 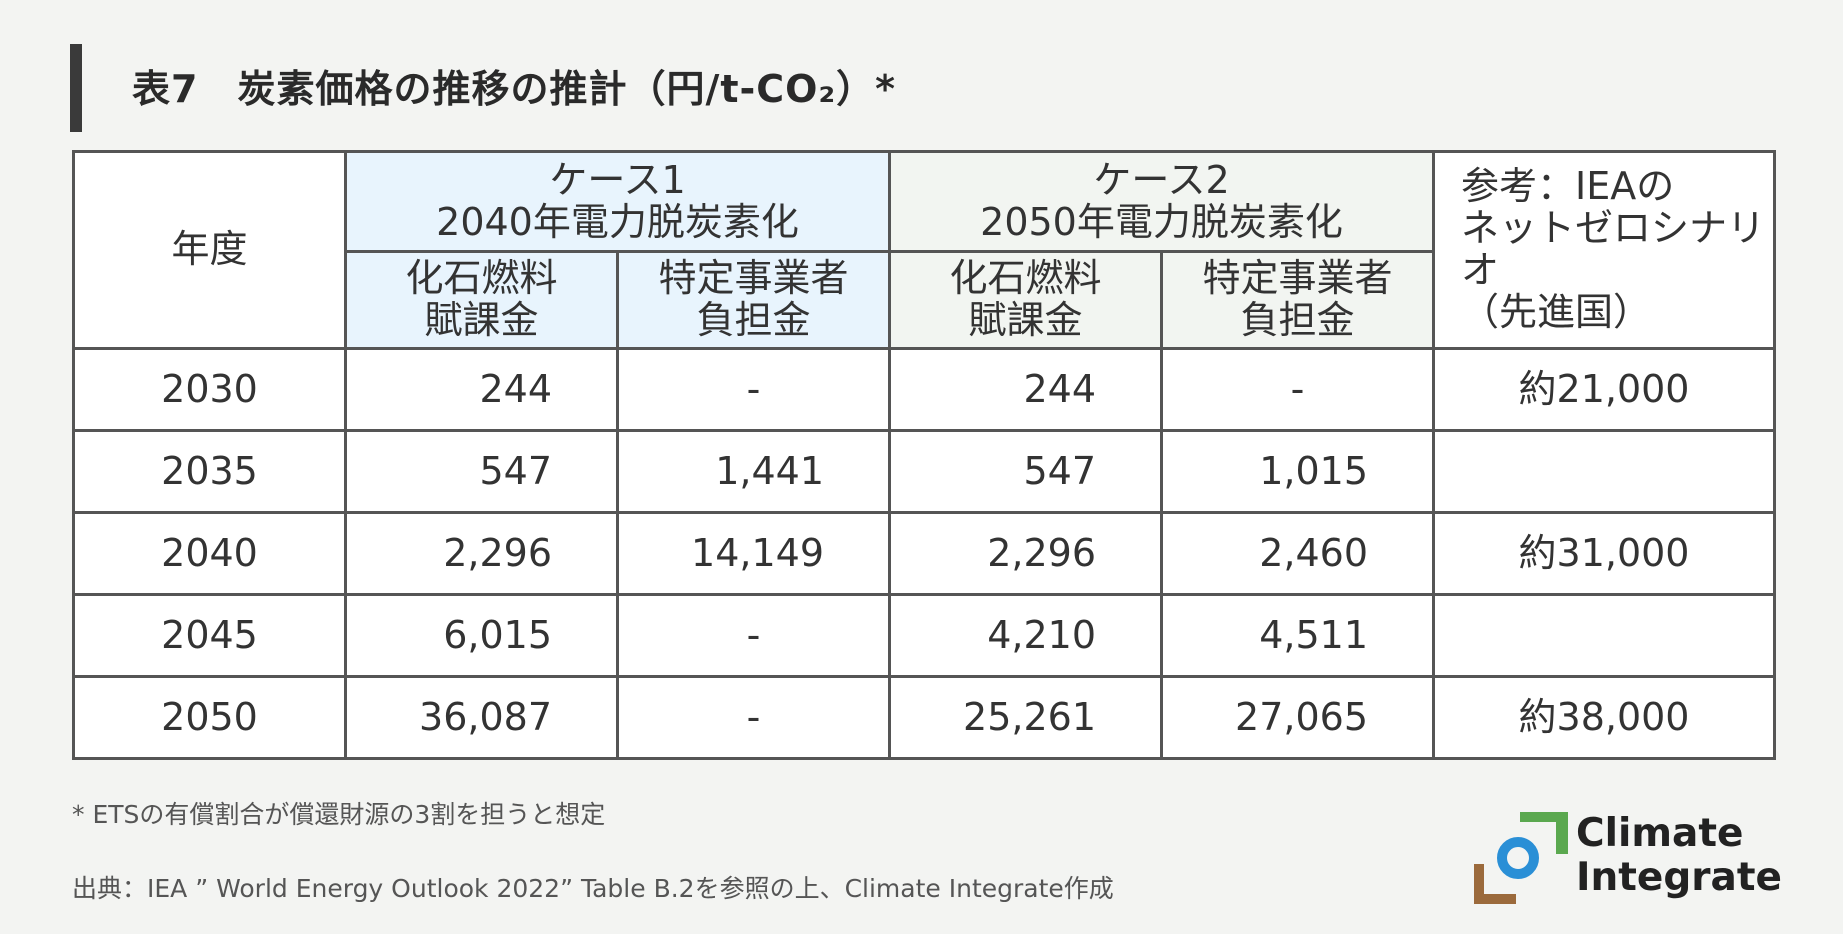 I want to click on page-title: 表7 炭素価格の推移の推計（円/t-CO₂）*, so click(x=514, y=89).